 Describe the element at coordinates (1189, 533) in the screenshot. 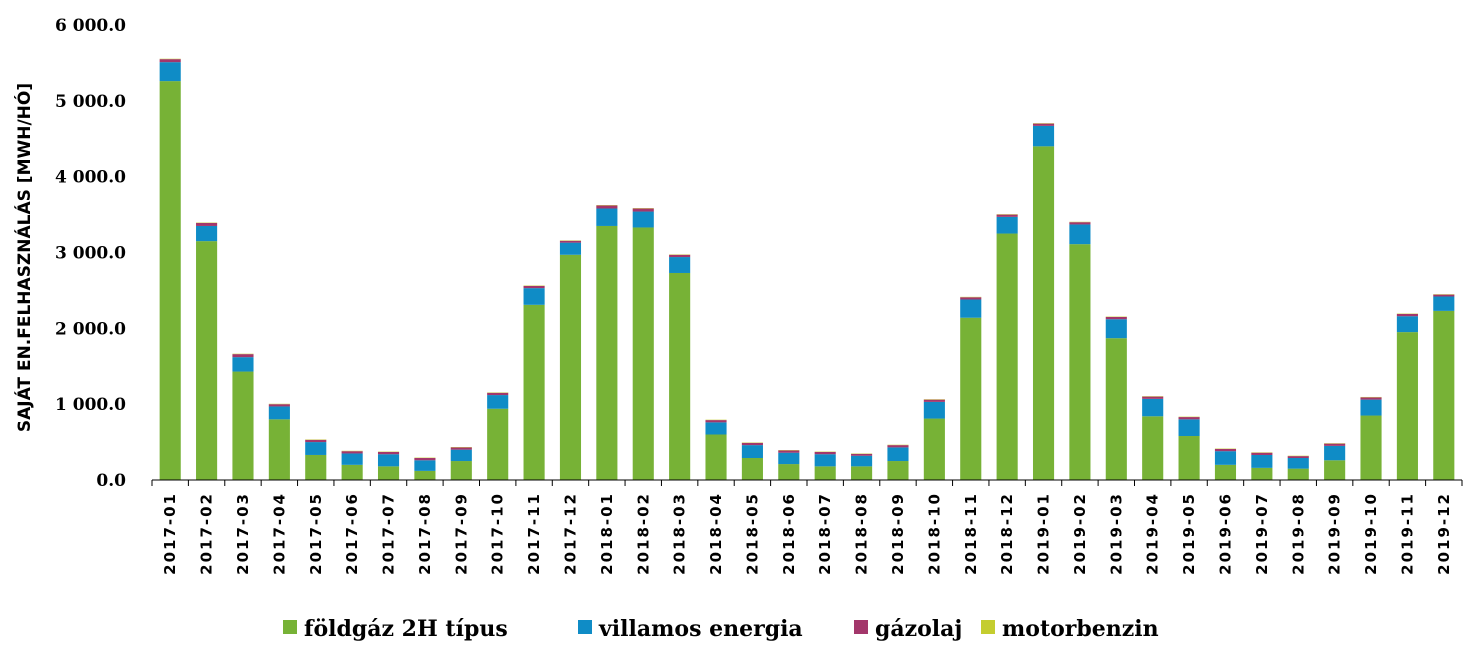

I see `x-tick-label: 2019-05` at that location.